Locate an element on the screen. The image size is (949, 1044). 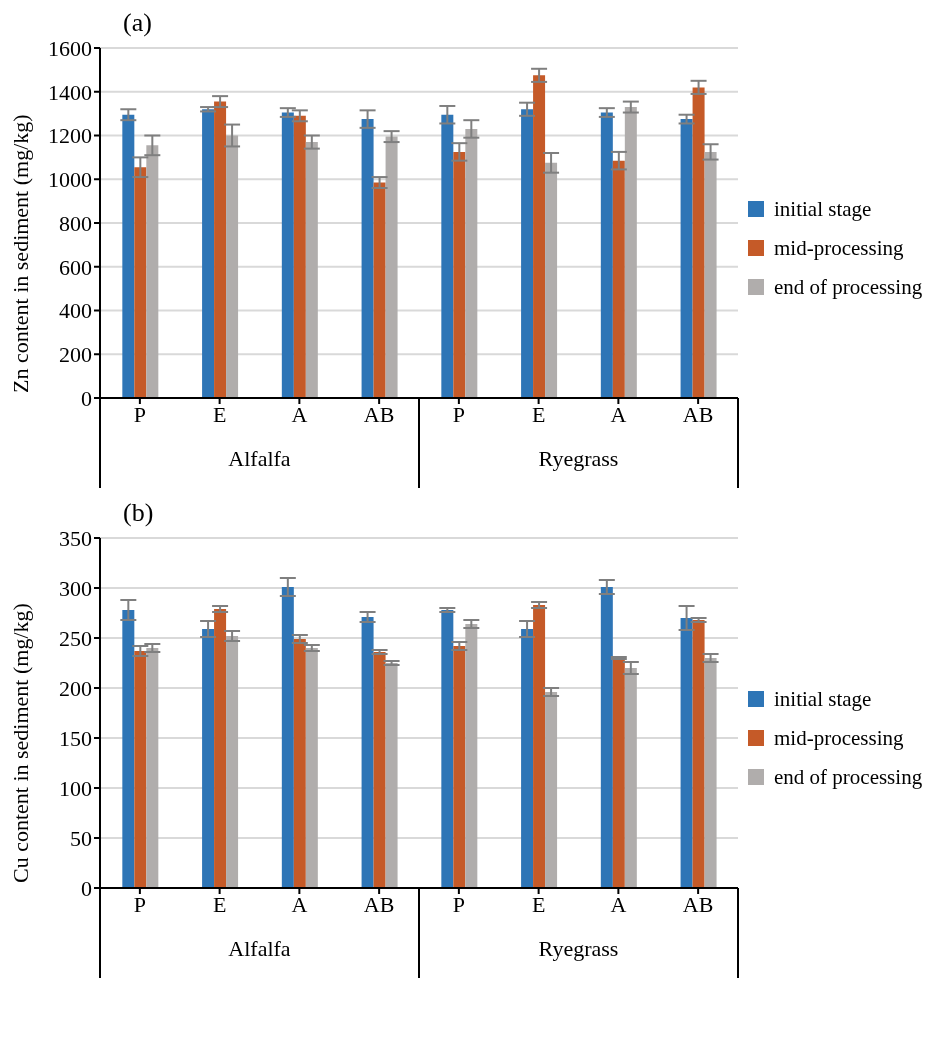
chart-title: (b) is located at coordinates (138, 513).